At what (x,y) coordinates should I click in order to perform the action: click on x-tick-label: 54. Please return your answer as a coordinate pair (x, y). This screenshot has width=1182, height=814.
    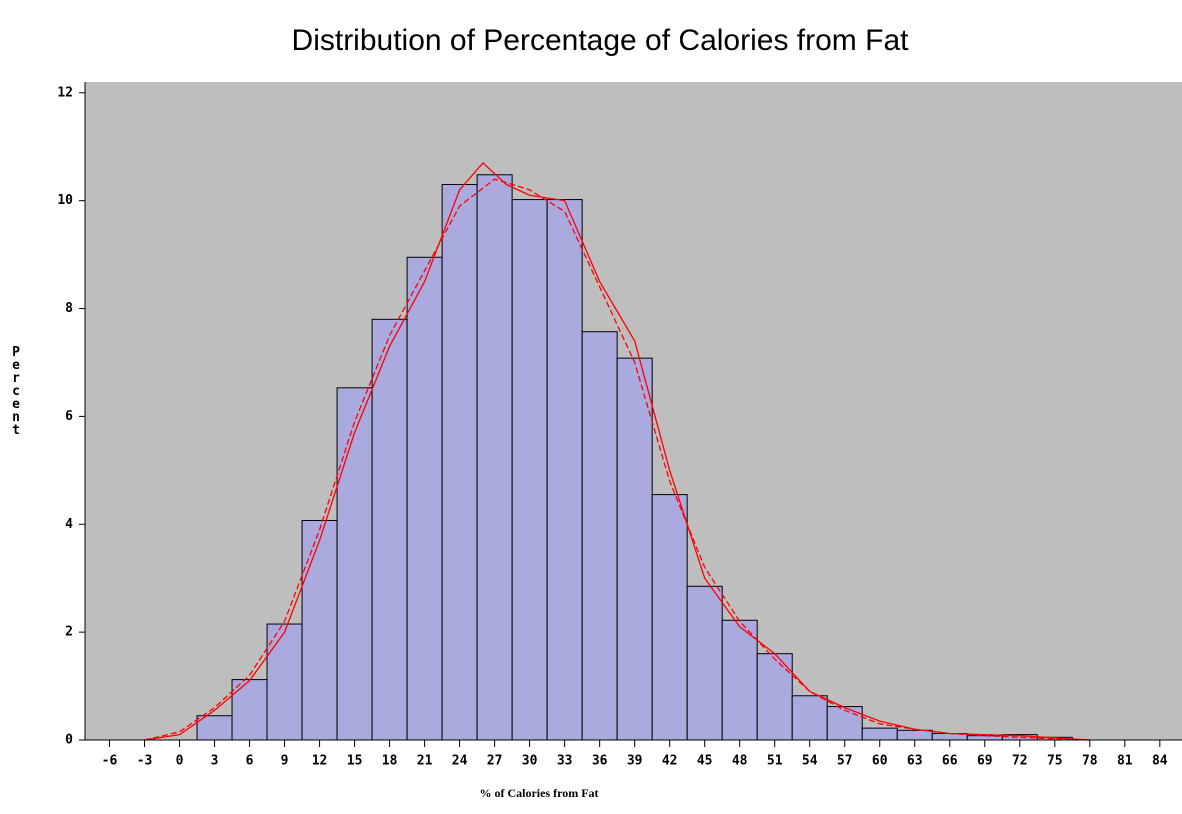
    Looking at the image, I should click on (810, 761).